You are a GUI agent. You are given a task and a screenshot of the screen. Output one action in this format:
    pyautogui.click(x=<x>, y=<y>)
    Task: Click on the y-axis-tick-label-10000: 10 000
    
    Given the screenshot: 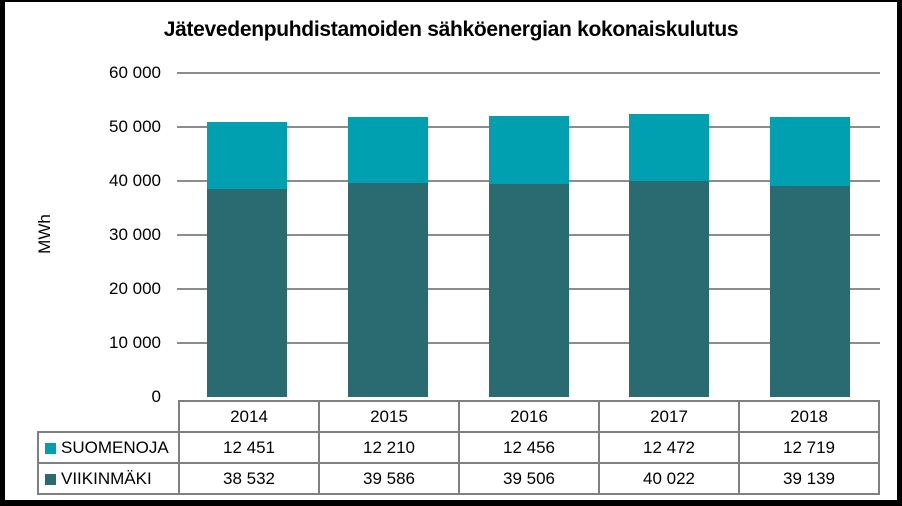 What is the action you would take?
    pyautogui.click(x=135, y=342)
    